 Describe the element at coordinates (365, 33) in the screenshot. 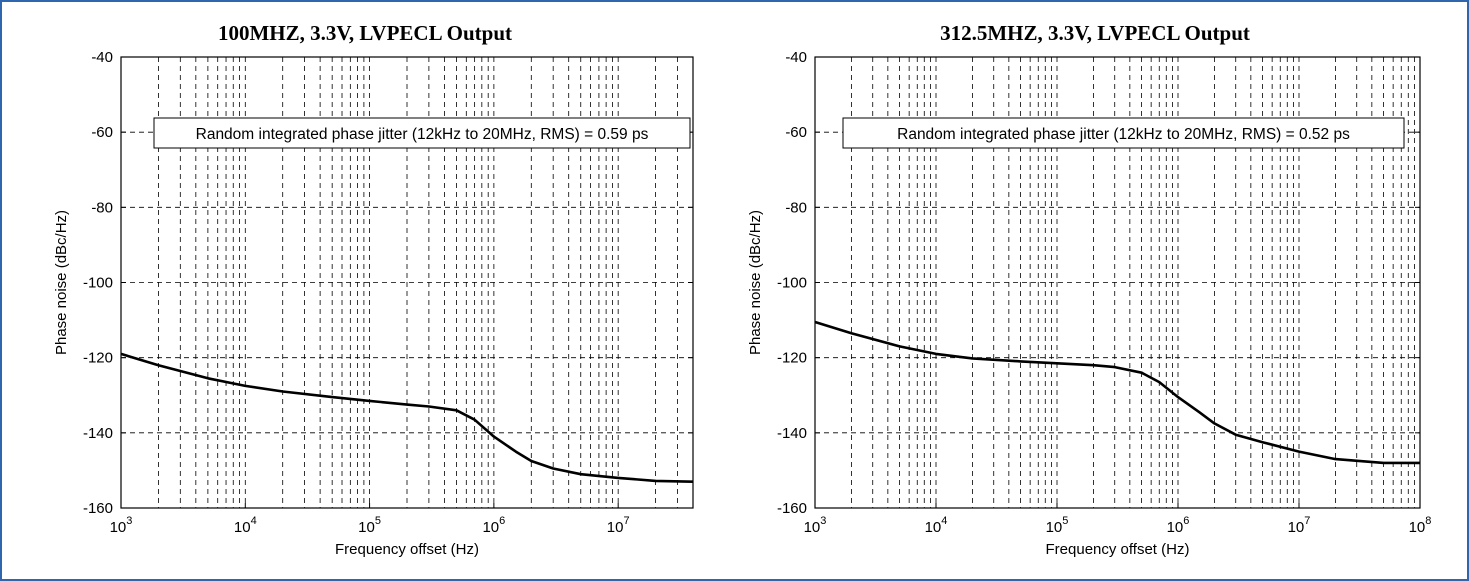

I see `chart-title: 100MHZ, 3.3V, LVPECL Output` at that location.